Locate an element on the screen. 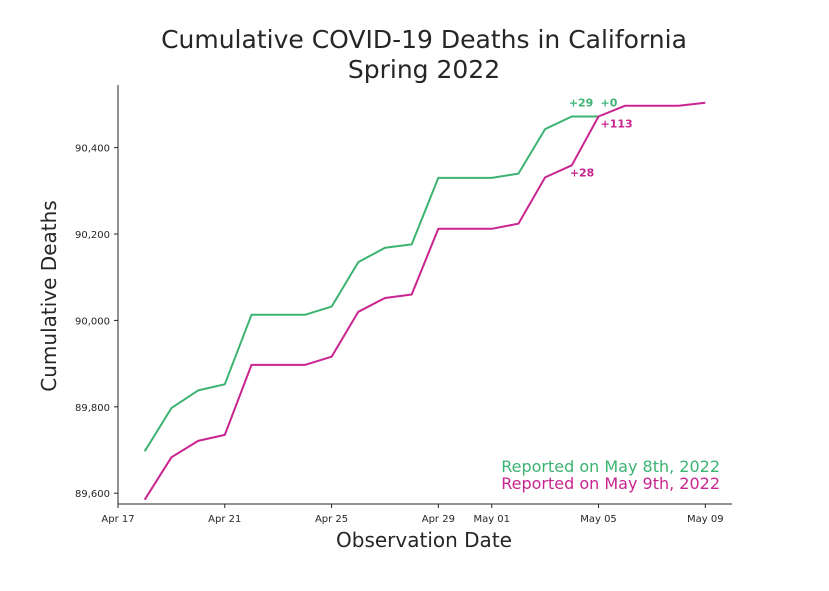  chart-subtitle: Spring 2022 is located at coordinates (424, 69).